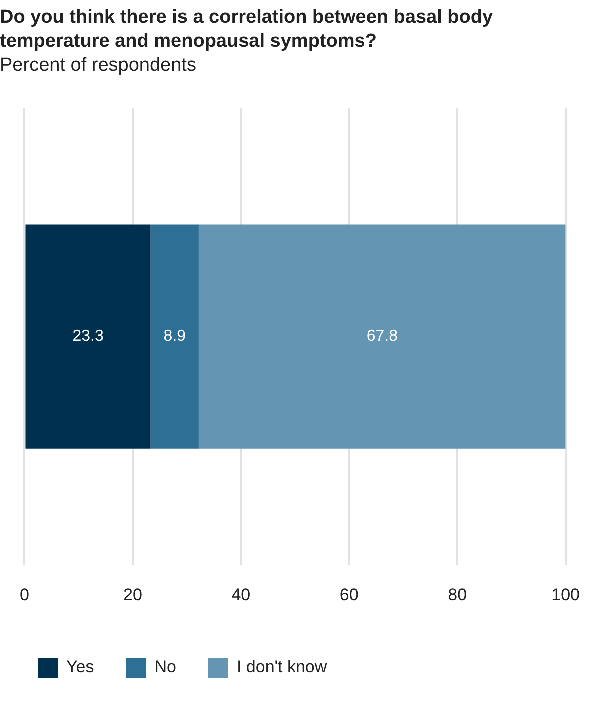 This screenshot has height=722, width=600. I want to click on data-label: 67.8, so click(382, 337).